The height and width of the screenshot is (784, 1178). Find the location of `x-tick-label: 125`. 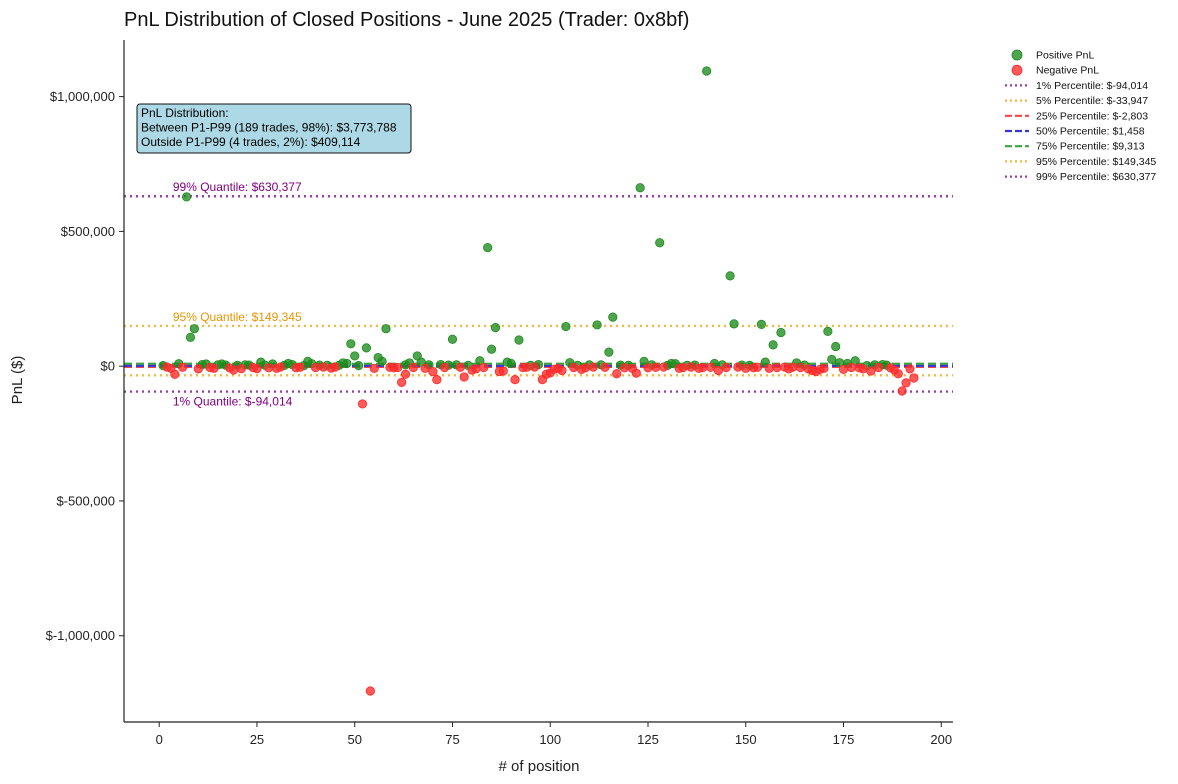

x-tick-label: 125 is located at coordinates (648, 739).